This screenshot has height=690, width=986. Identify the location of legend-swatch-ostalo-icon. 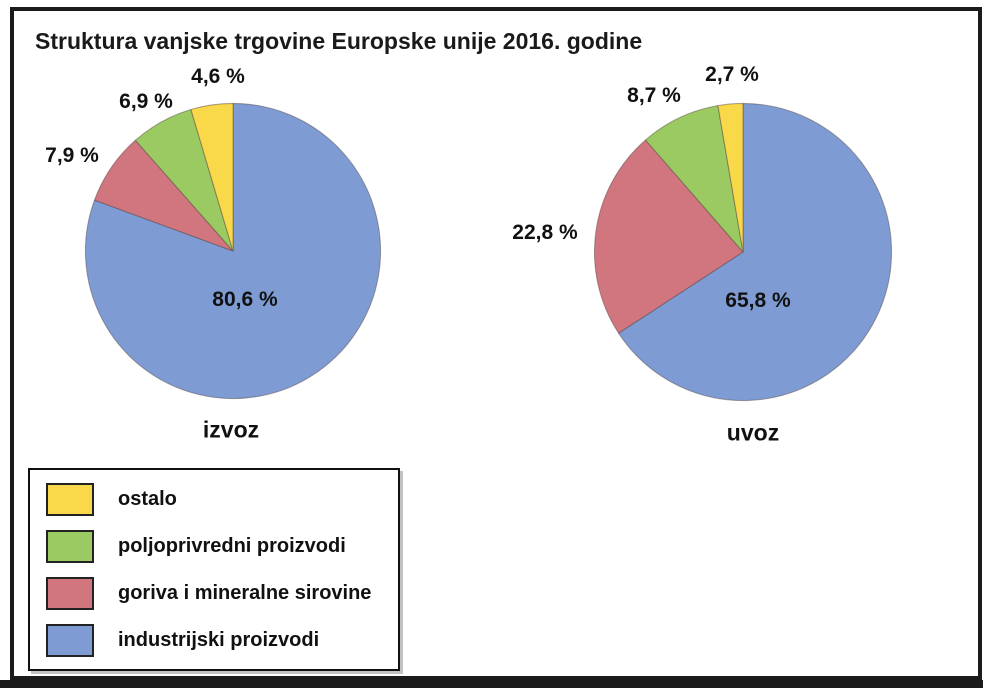
(70, 499).